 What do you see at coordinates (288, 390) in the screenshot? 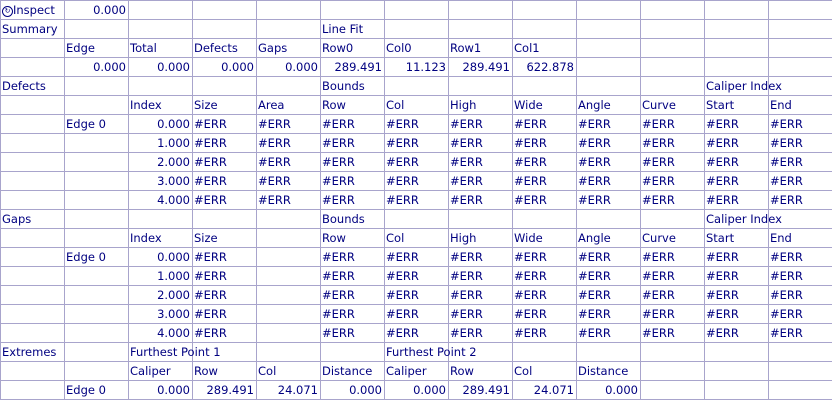
I see `grid-cell: 24.071` at bounding box center [288, 390].